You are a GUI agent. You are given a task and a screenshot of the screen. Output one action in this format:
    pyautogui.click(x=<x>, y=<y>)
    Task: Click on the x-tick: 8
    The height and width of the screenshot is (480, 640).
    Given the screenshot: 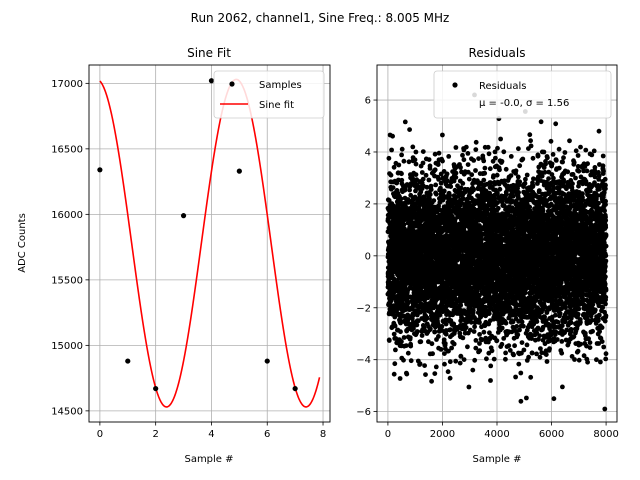 What is the action you would take?
    pyautogui.click(x=323, y=431)
    